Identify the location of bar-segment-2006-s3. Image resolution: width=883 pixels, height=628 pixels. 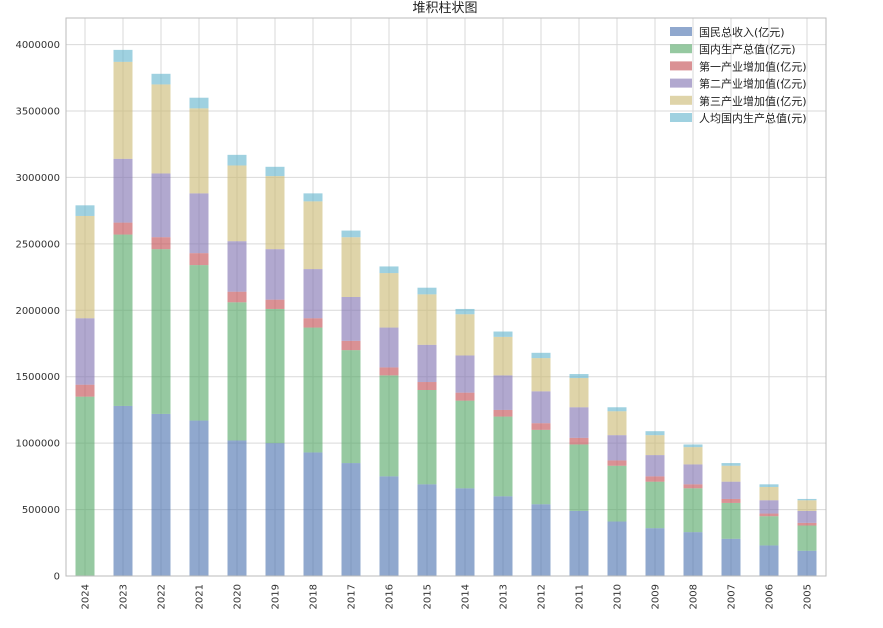
(769, 515).